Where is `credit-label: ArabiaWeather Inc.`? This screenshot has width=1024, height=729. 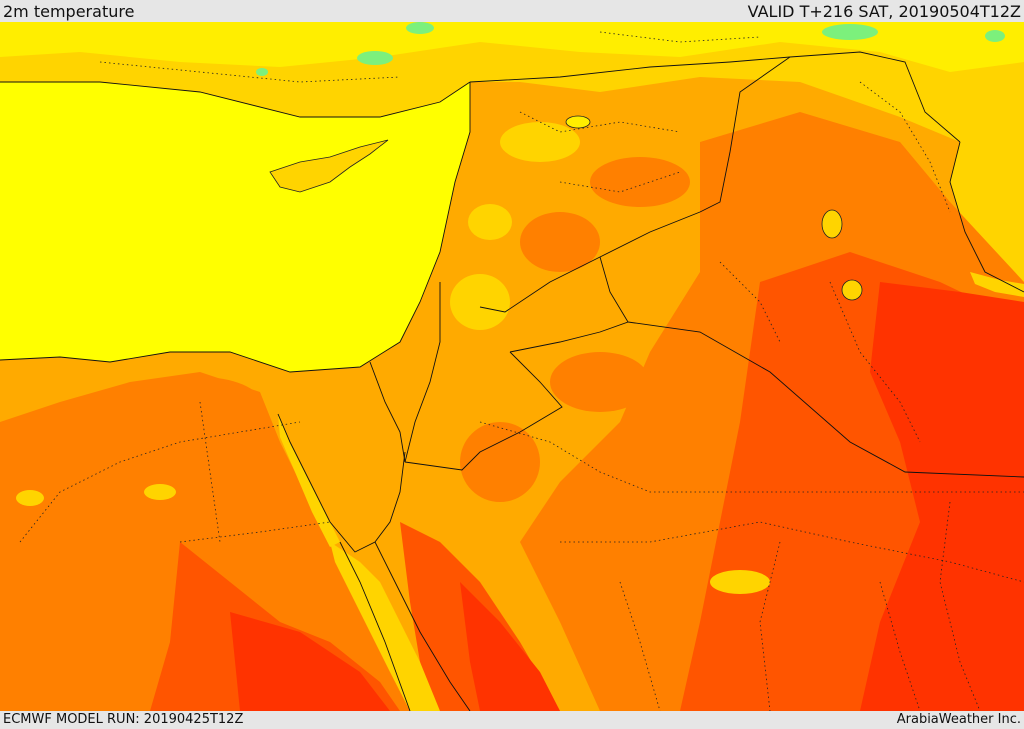 credit-label: ArabiaWeather Inc. is located at coordinates (958, 719).